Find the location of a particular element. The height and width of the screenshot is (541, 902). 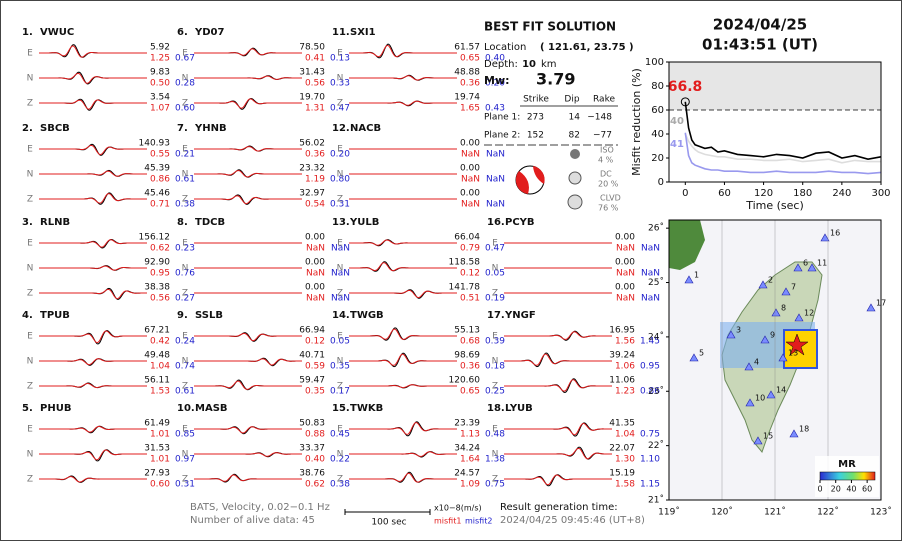

amplitude: 3.54 is located at coordinates (160, 98).